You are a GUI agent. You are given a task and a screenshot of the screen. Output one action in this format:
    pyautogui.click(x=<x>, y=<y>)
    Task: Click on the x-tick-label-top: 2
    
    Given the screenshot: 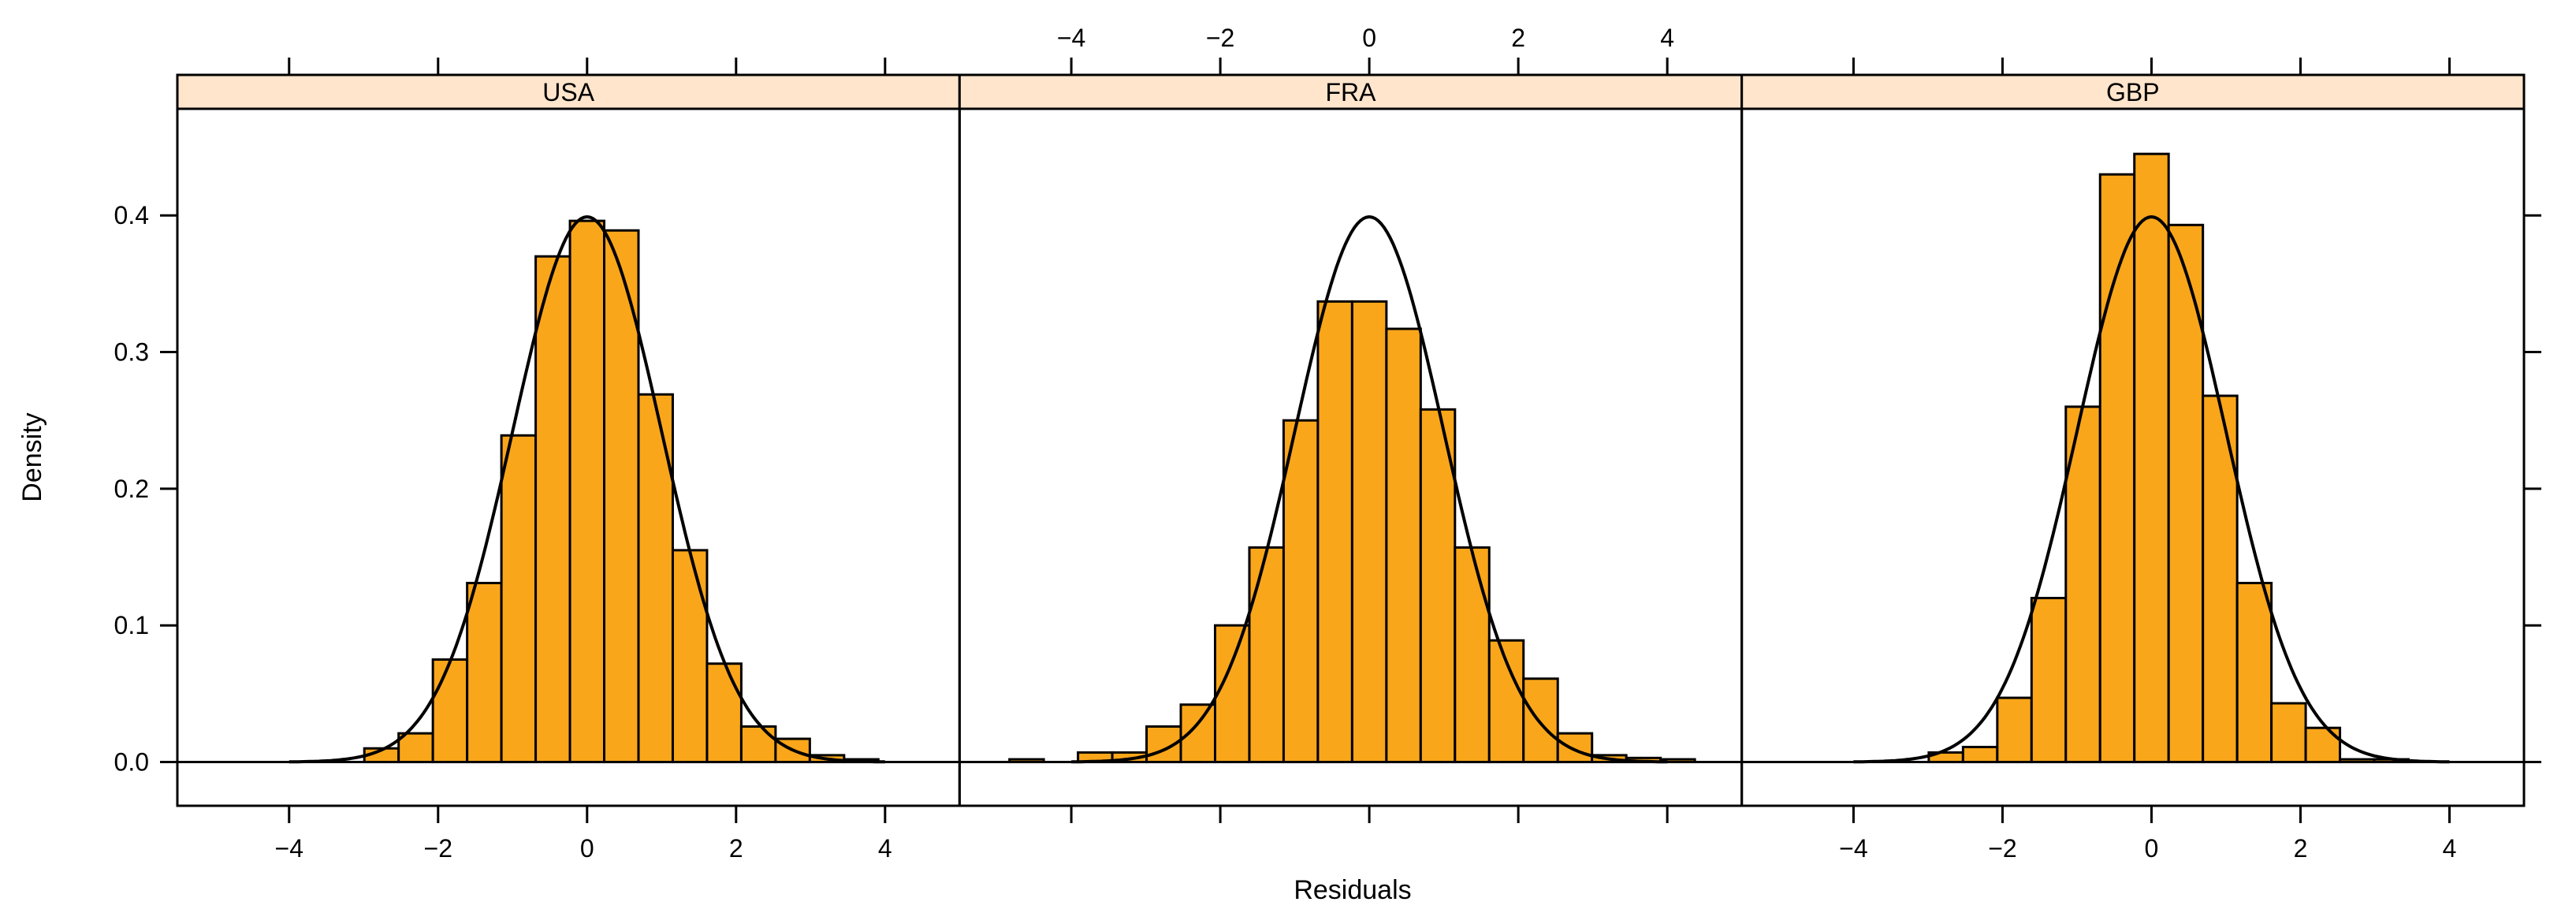 What is the action you would take?
    pyautogui.click(x=1518, y=38)
    